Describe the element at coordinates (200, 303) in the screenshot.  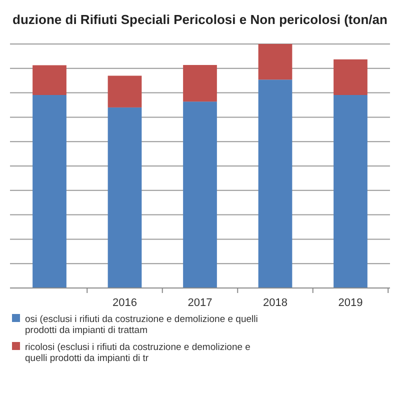
I see `x-tick-label: 2017` at that location.